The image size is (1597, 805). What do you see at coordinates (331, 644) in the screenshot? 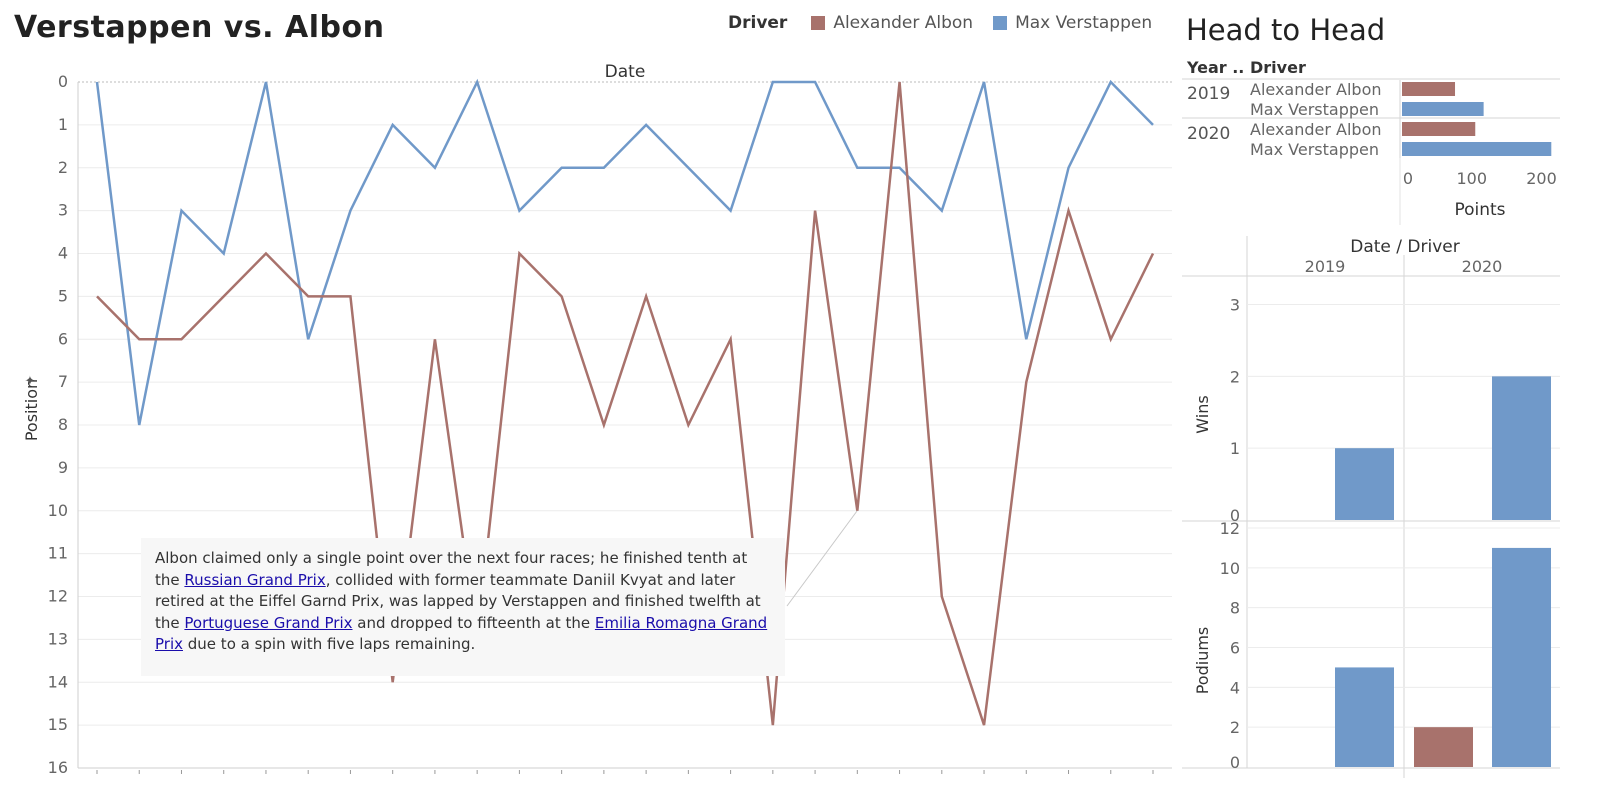
I see `annotation-text-4: due to a spin with five laps remaining.` at bounding box center [331, 644].